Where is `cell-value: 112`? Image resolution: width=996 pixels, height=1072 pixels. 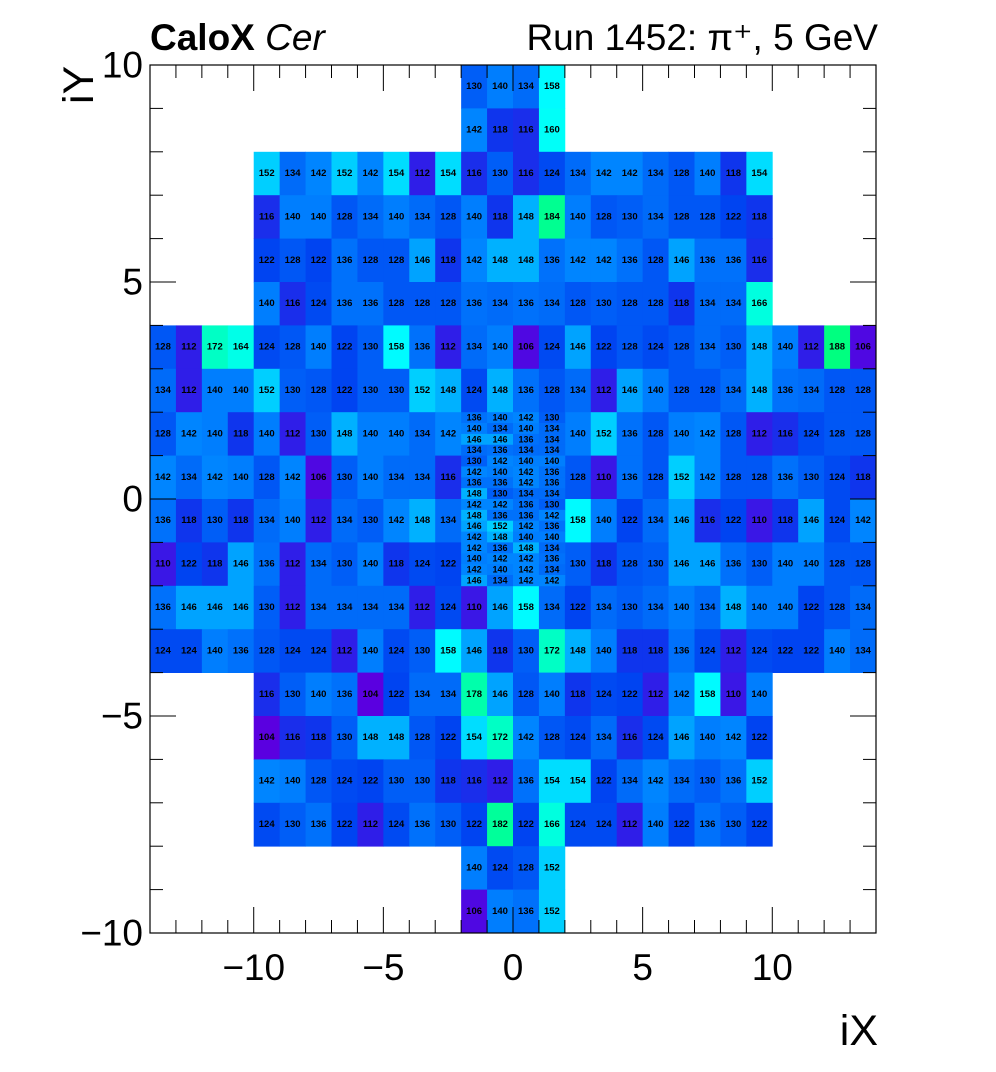 cell-value: 112 is located at coordinates (422, 173).